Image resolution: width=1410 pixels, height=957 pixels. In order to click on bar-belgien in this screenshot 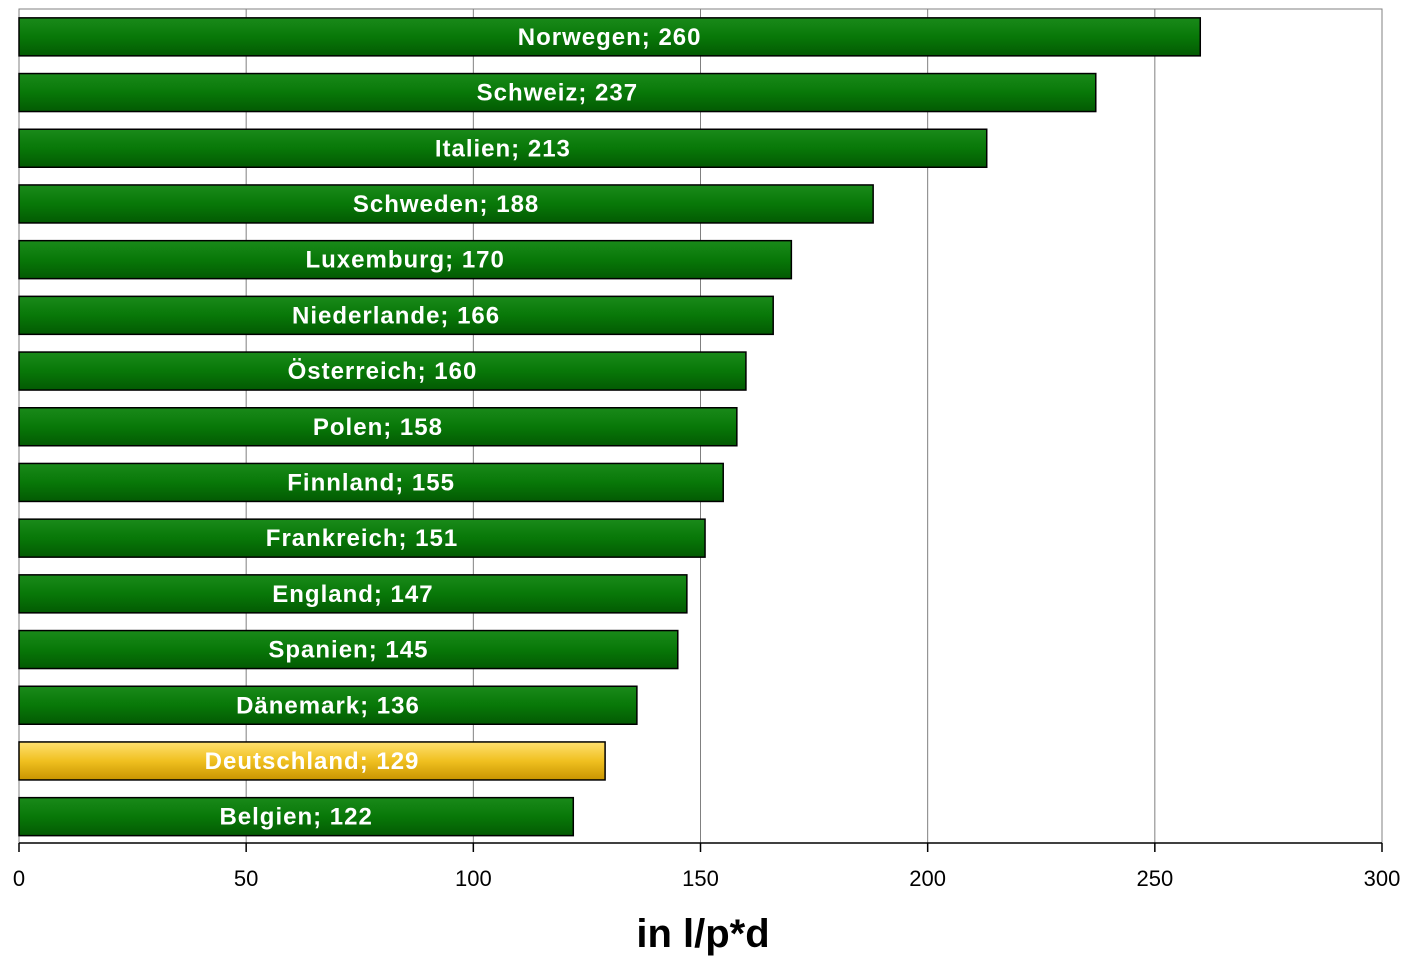, I will do `click(296, 816)`.